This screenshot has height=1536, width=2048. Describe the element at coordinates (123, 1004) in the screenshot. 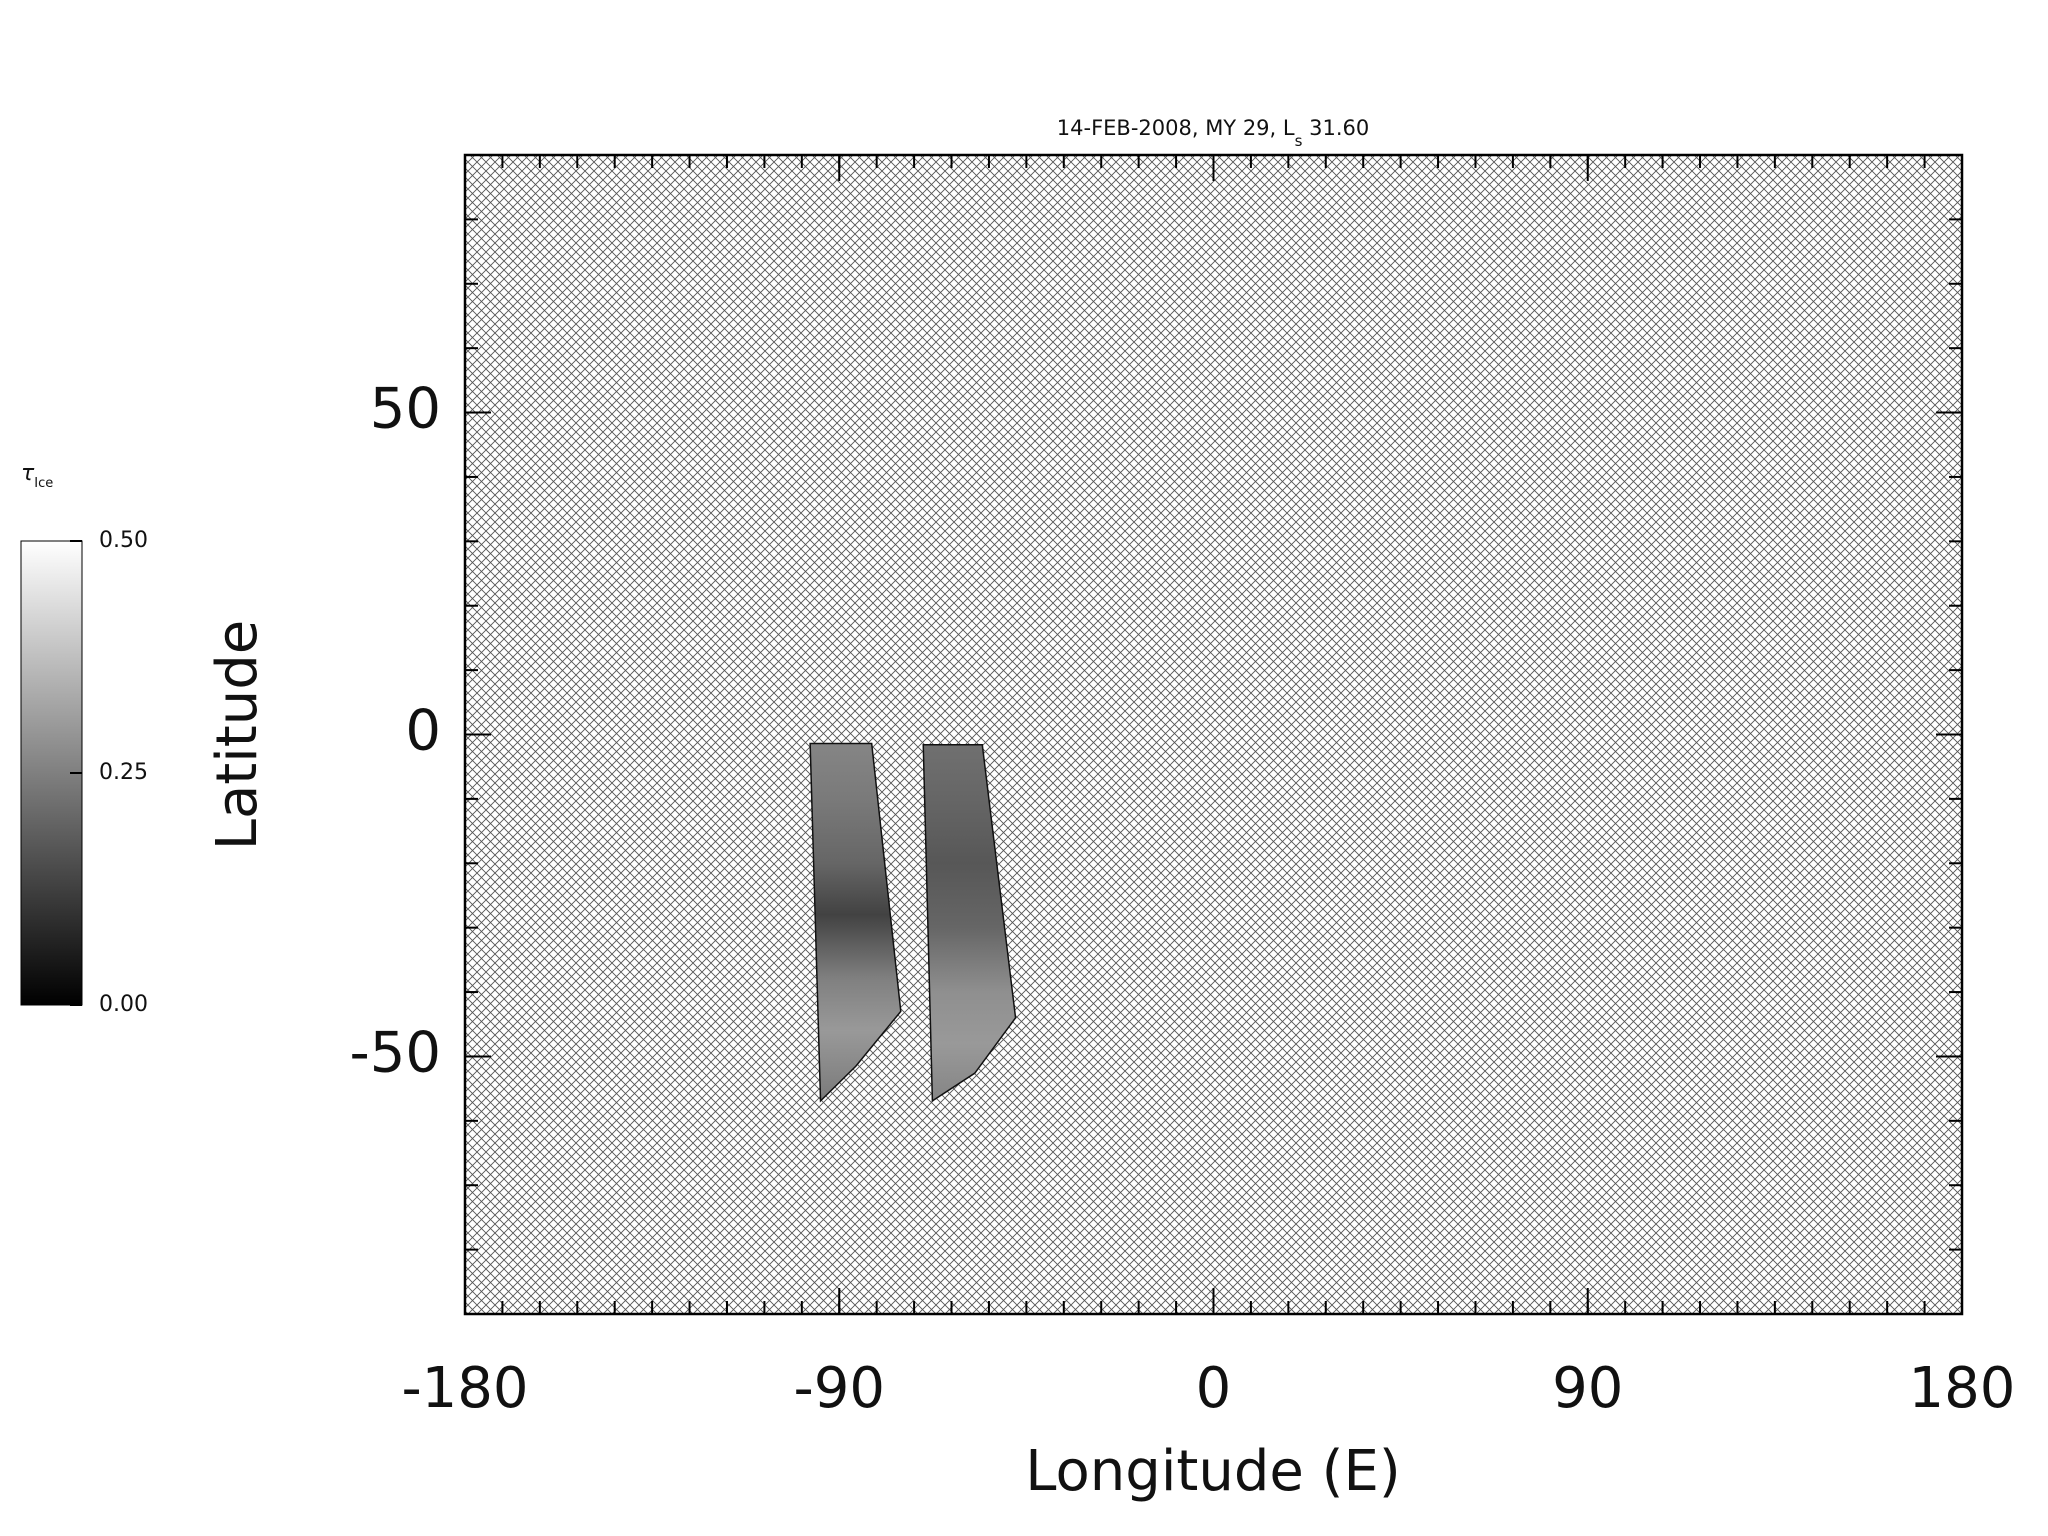

I see `colorbar-tick-label: 0.00` at that location.